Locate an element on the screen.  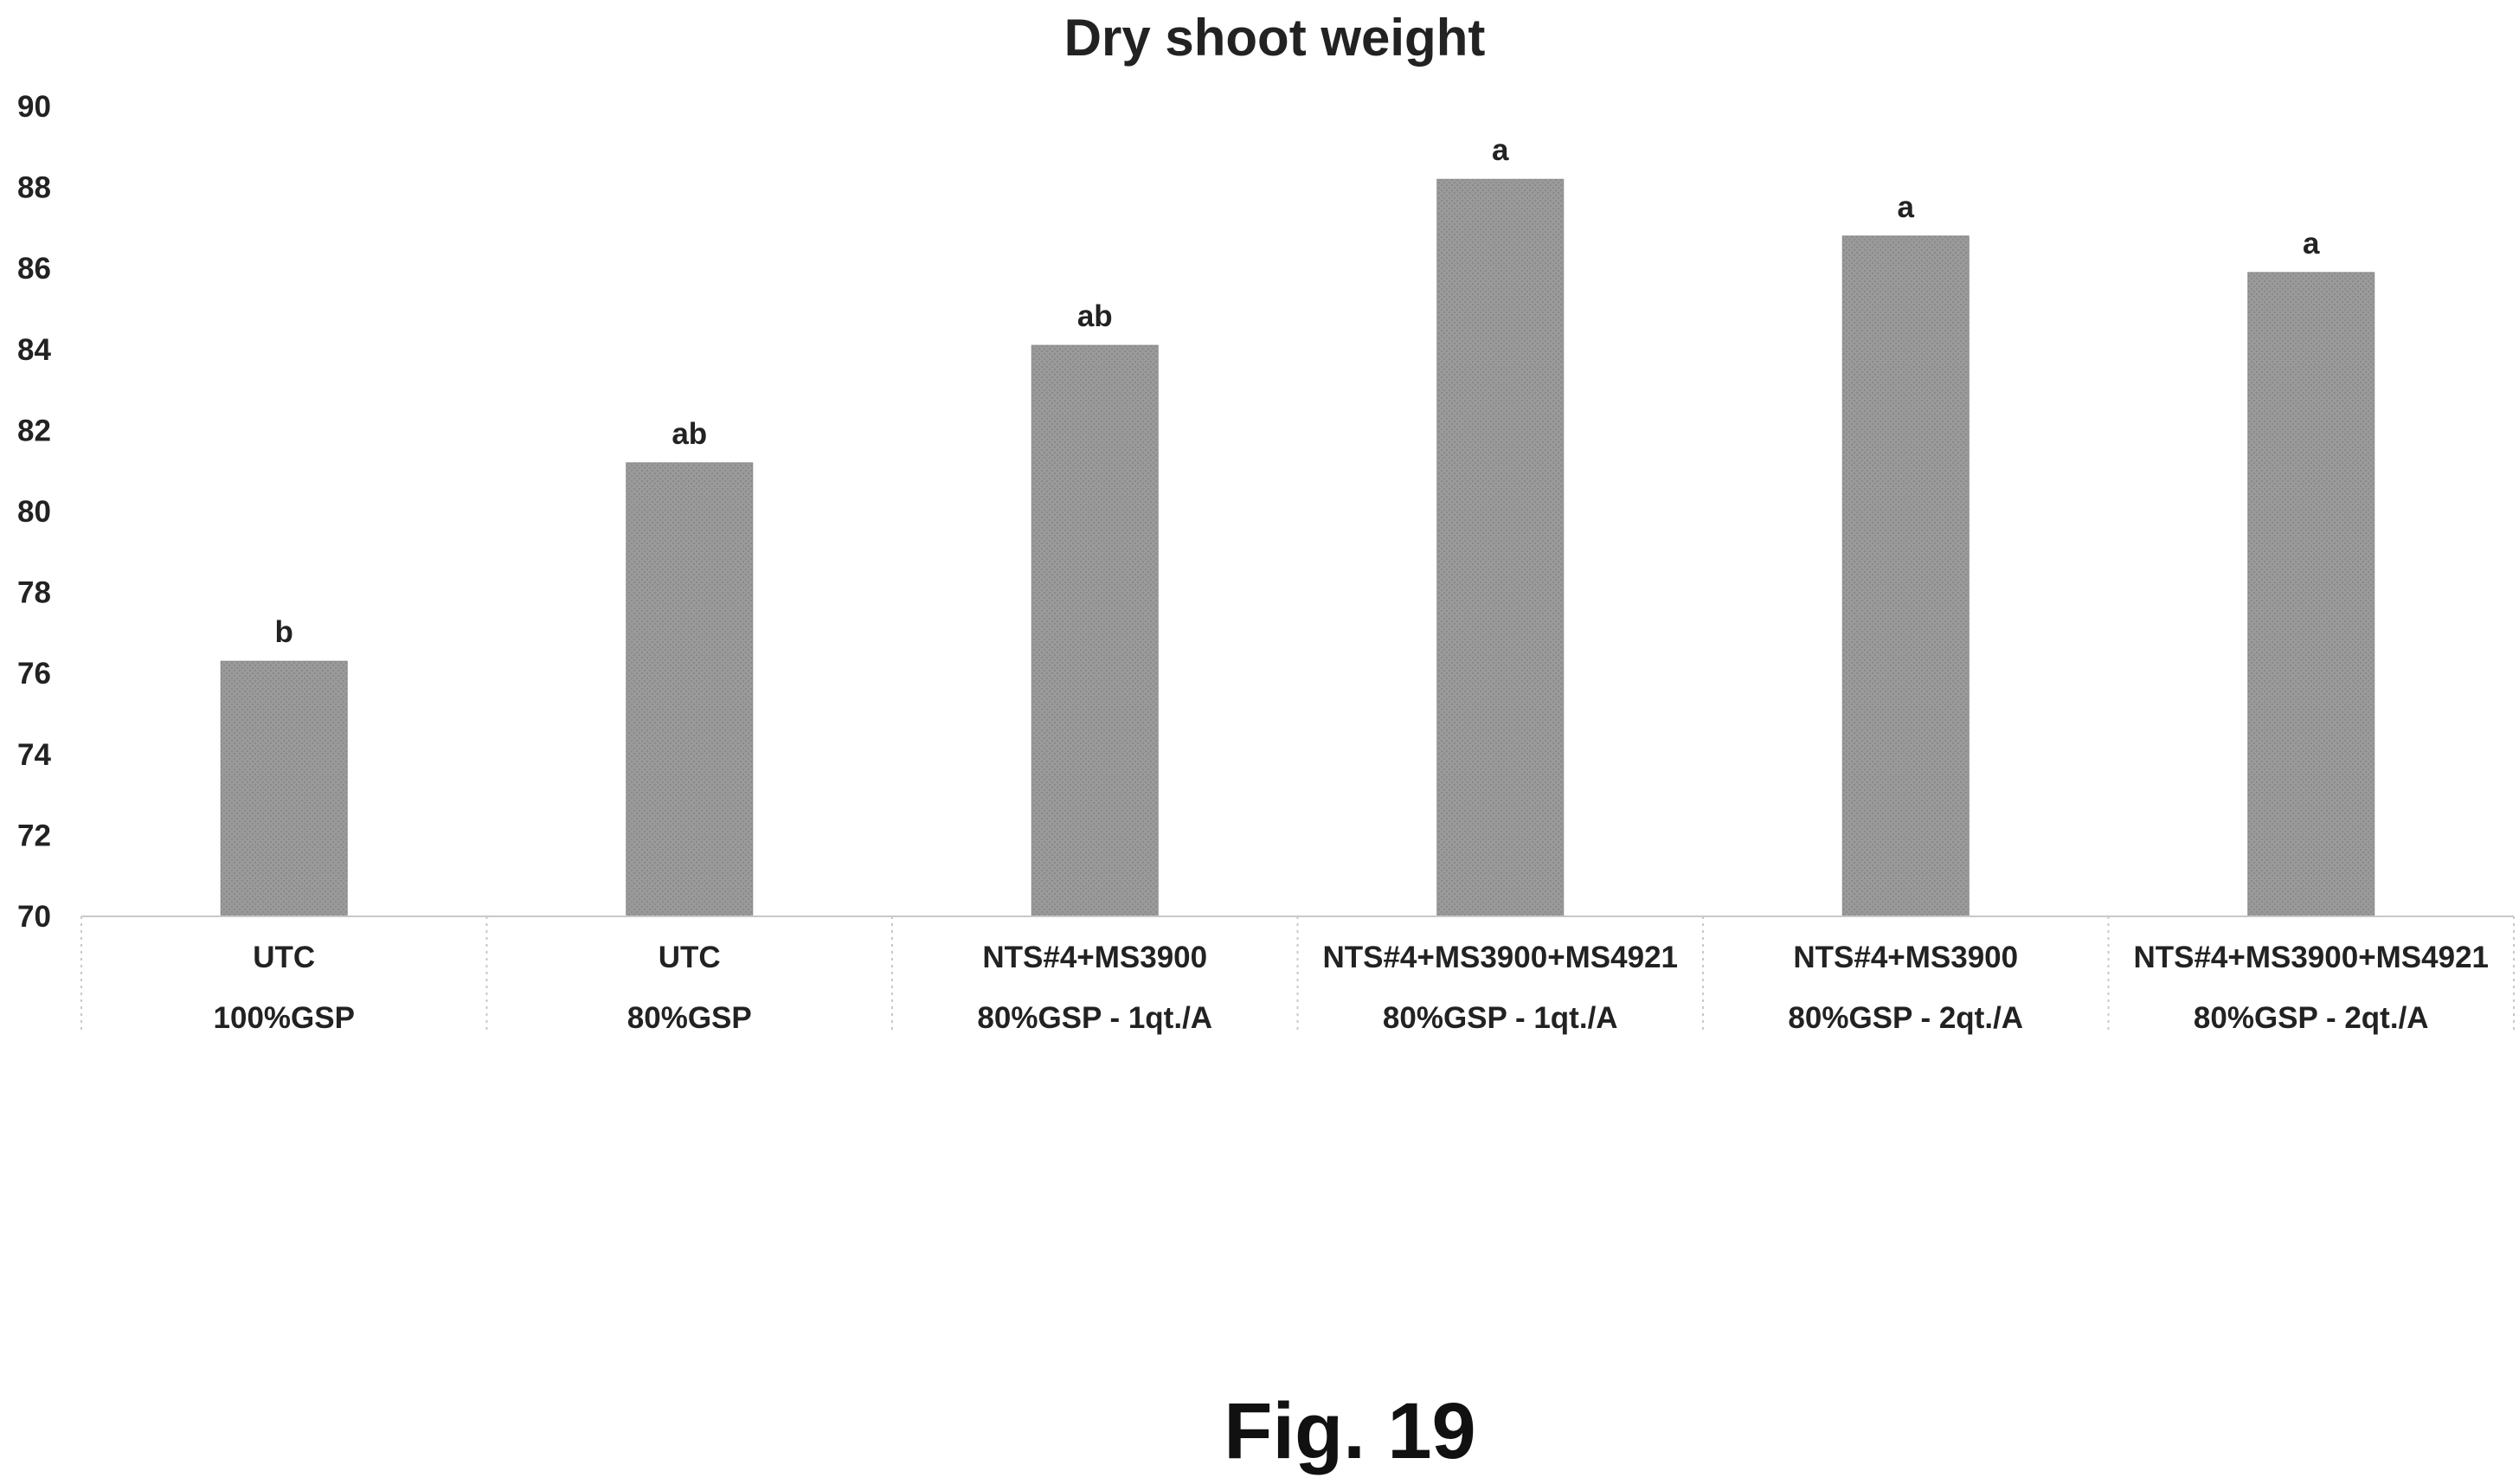
y-tick-label: 88 is located at coordinates (34, 188).